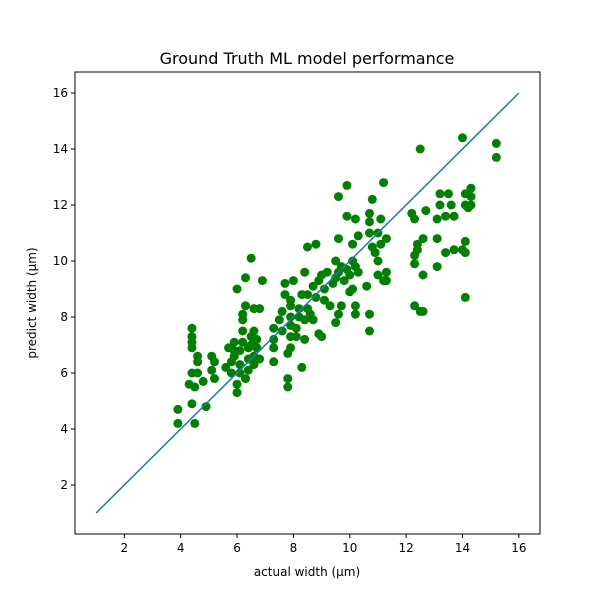 The width and height of the screenshot is (600, 600). Describe the element at coordinates (462, 548) in the screenshot. I see `x-tick-label: 14` at that location.